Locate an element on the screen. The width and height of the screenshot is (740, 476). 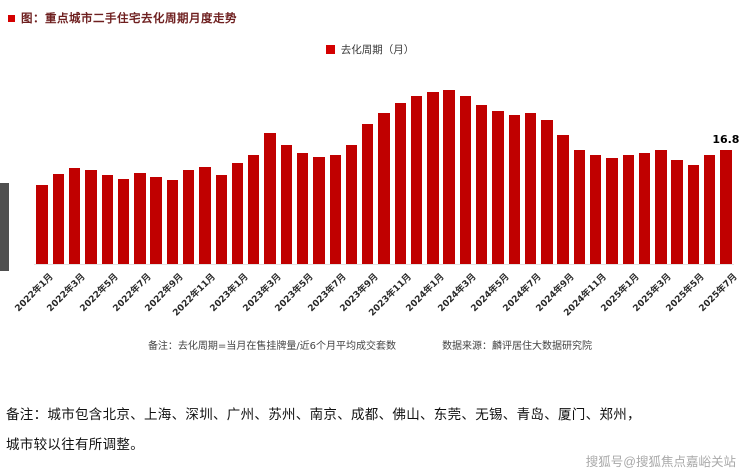
scrollbar-thumb is located at coordinates (4, 227).